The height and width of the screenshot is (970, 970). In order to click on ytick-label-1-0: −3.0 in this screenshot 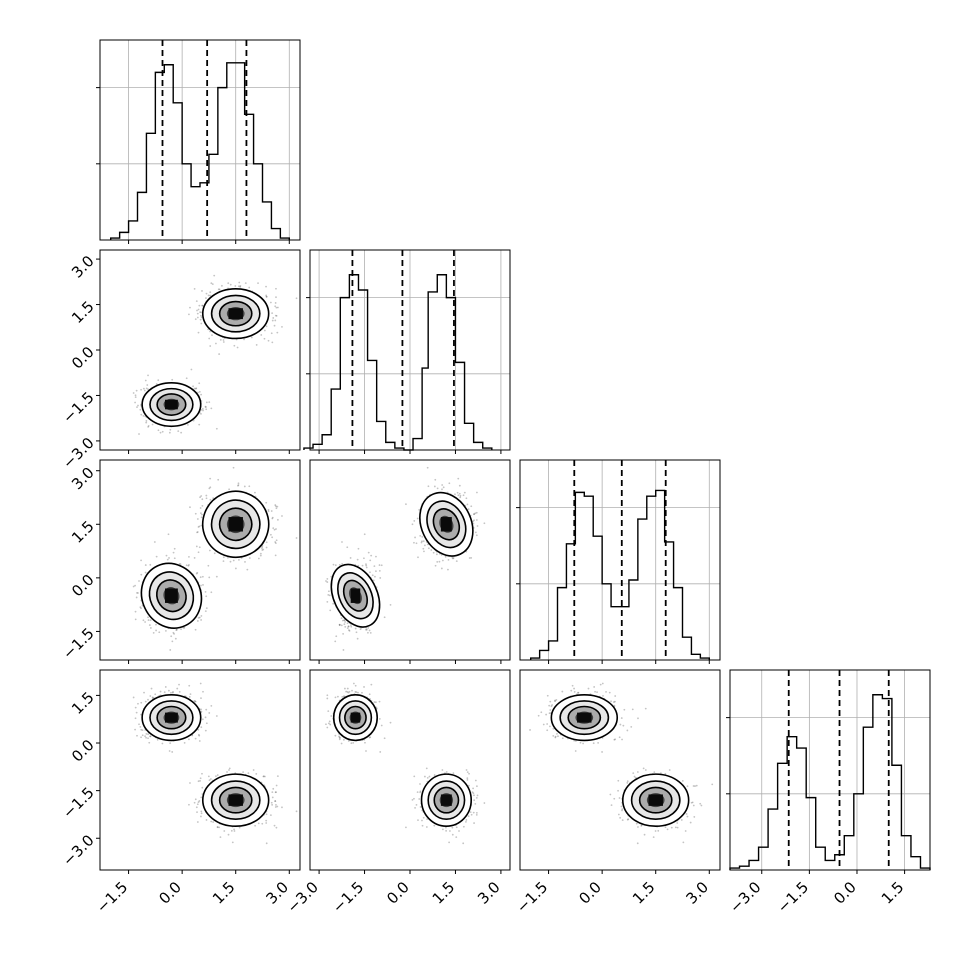, I will do `click(78, 453)`.